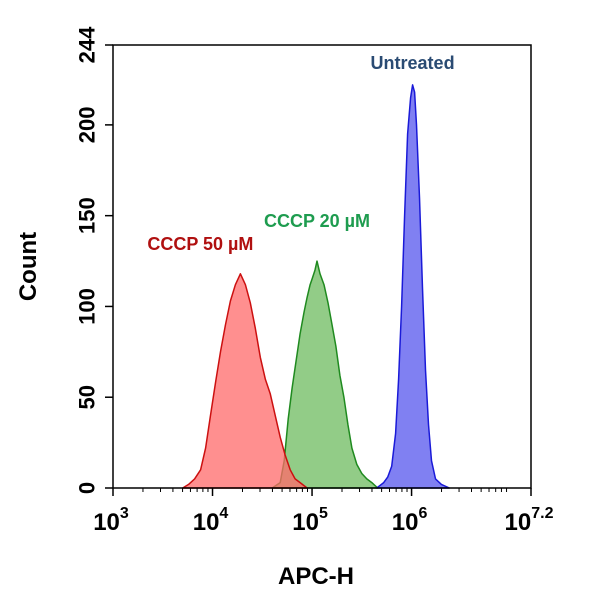 Image resolution: width=589 pixels, height=600 pixels. What do you see at coordinates (529, 520) in the screenshot?
I see `x-tick-label: 107.2` at bounding box center [529, 520].